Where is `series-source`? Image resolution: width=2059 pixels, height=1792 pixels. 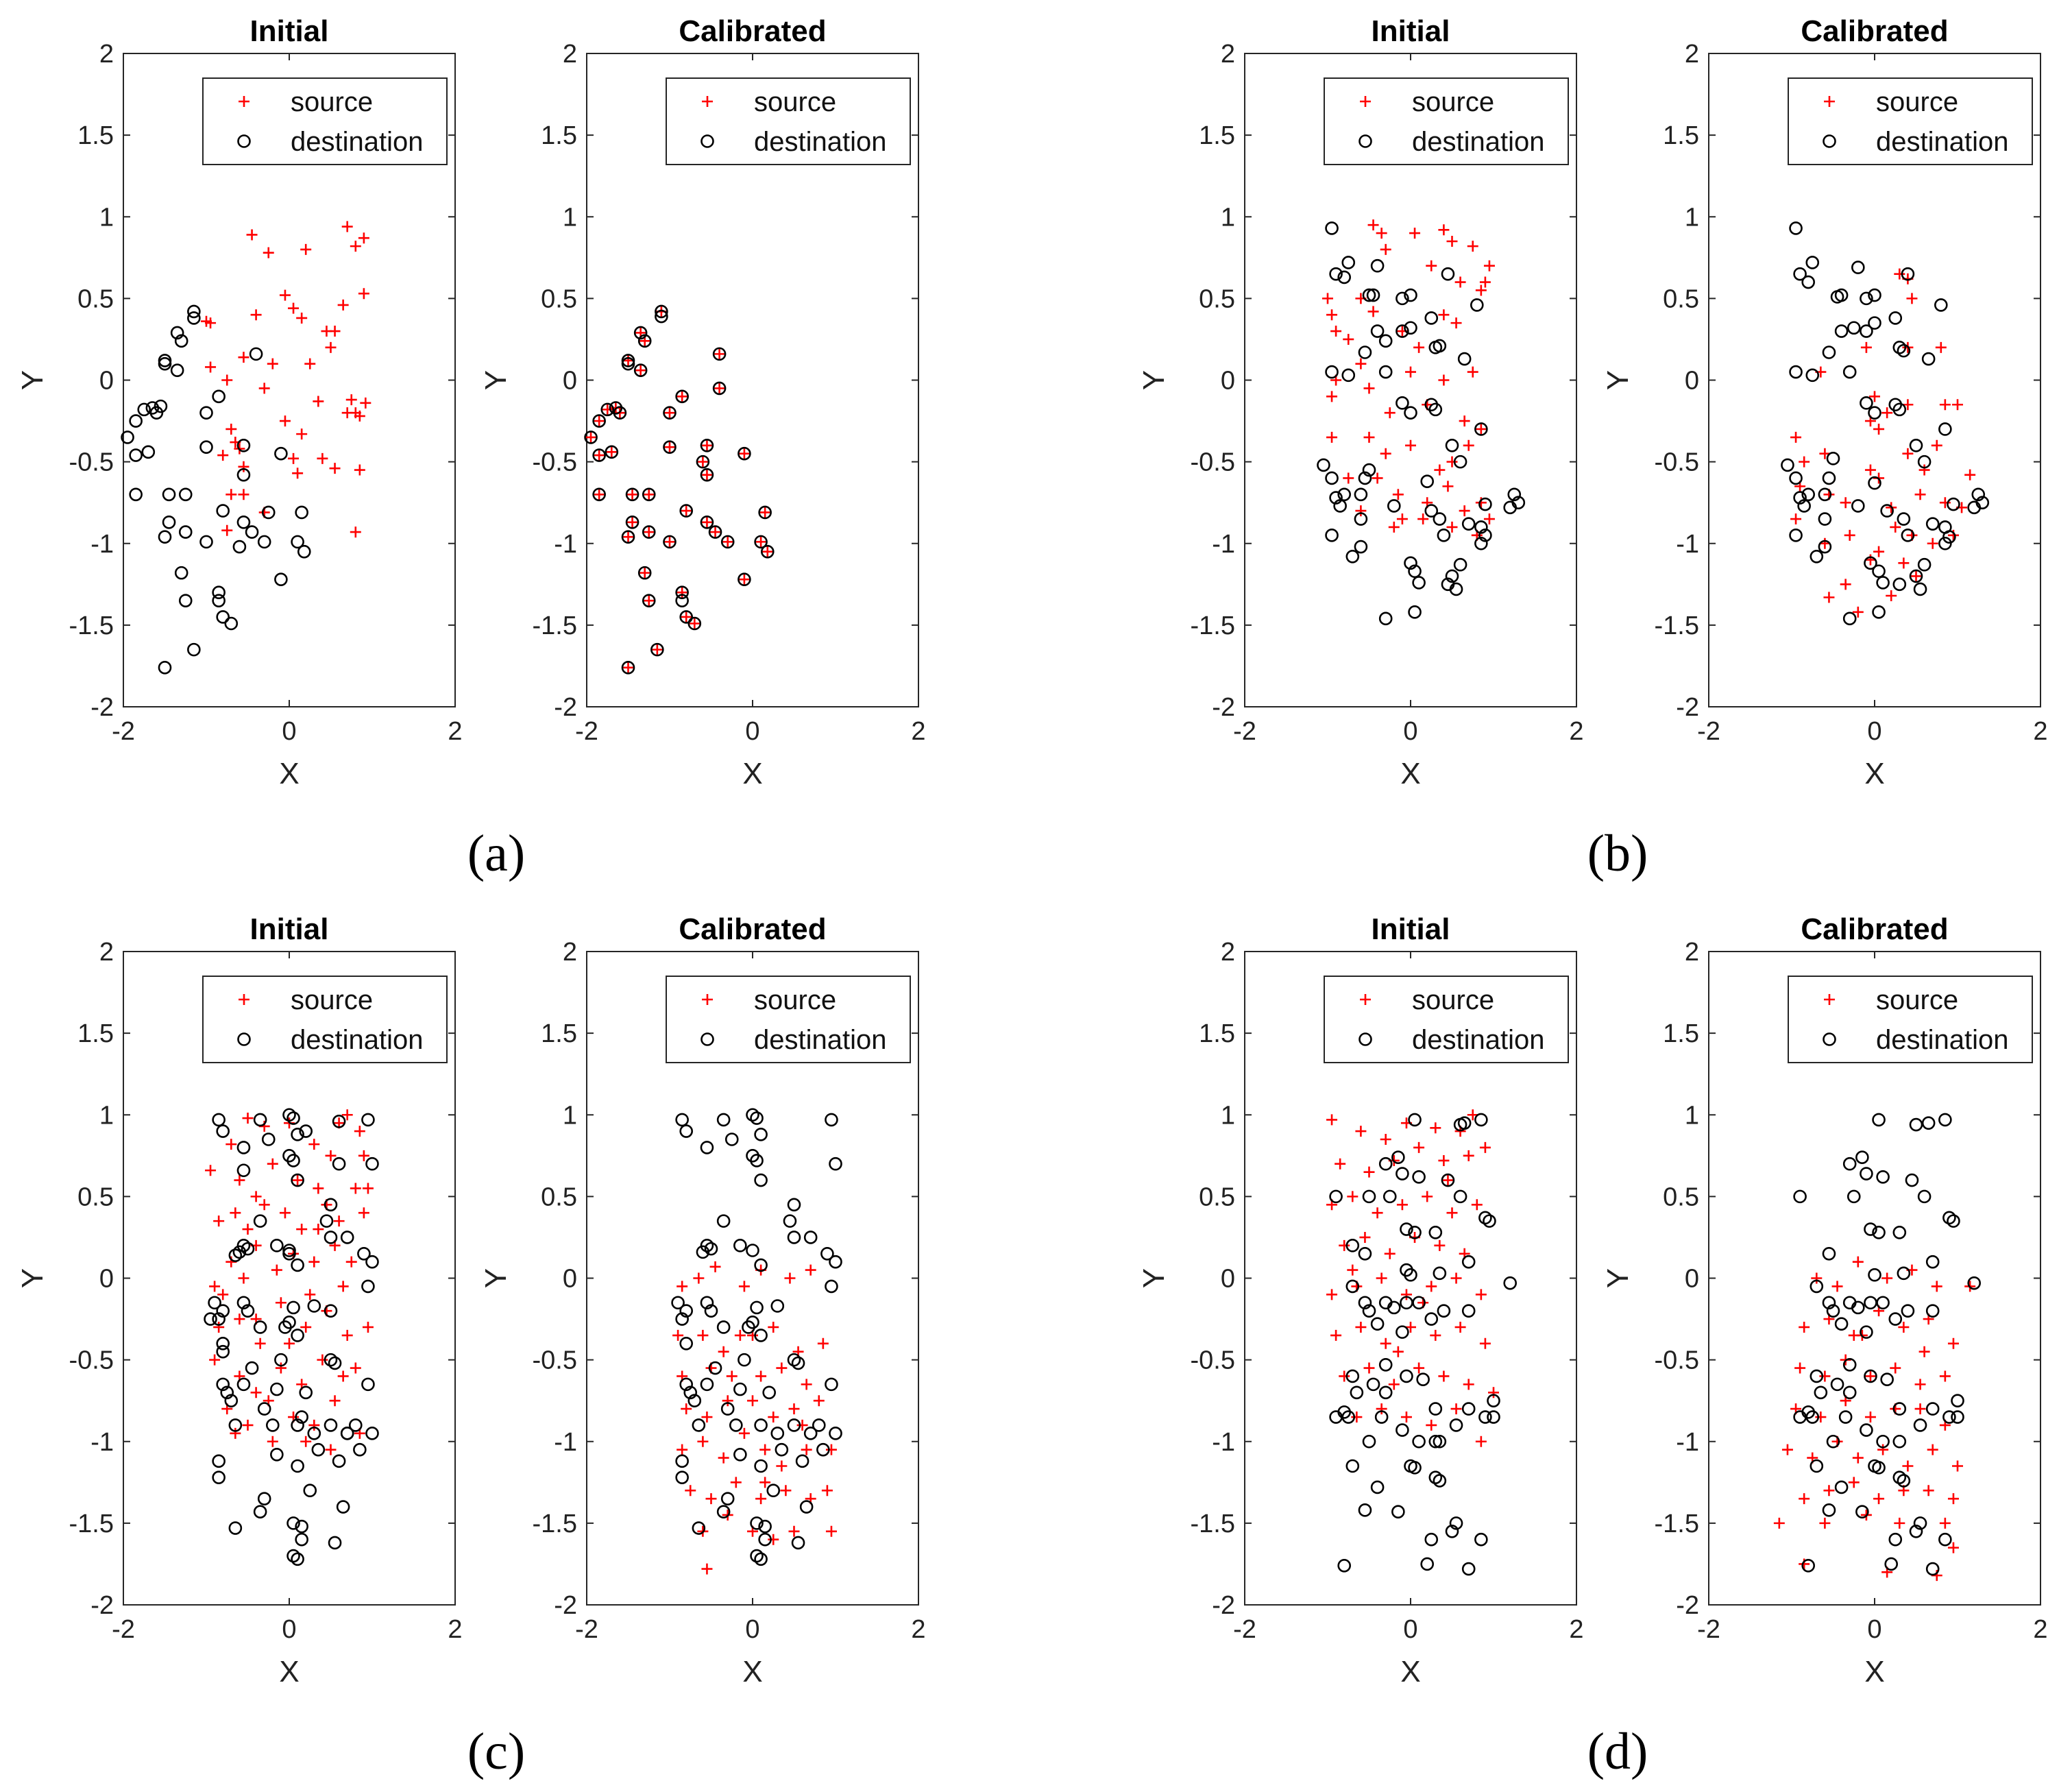 series-source is located at coordinates (286, 380).